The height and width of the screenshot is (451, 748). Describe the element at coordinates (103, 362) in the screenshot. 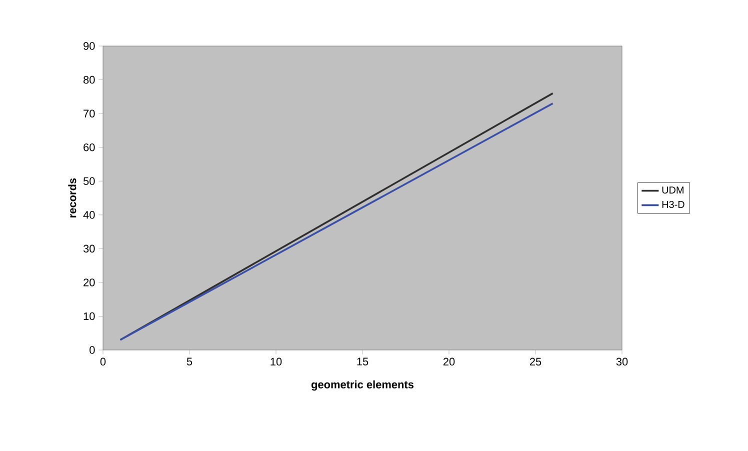

I see `x-tick-label: 0` at that location.